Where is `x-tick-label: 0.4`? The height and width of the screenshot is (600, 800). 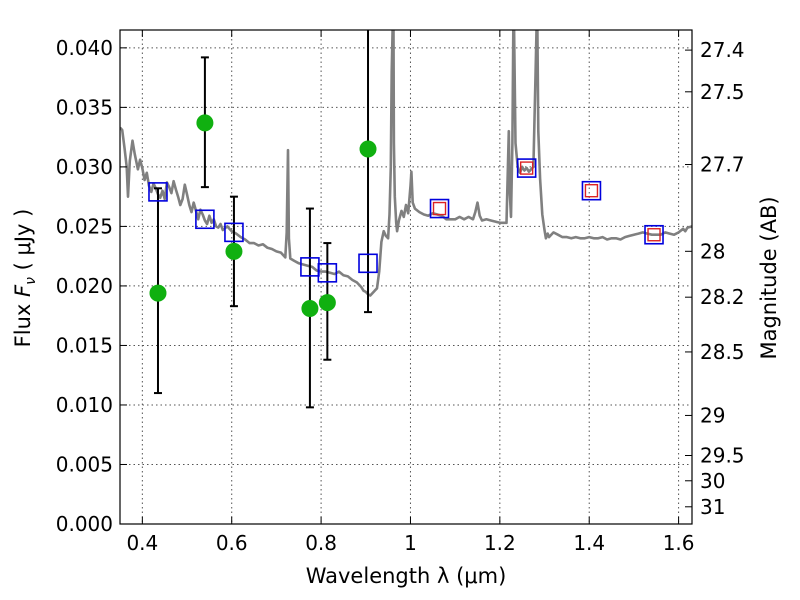
x-tick-label: 0.4 is located at coordinates (142, 543).